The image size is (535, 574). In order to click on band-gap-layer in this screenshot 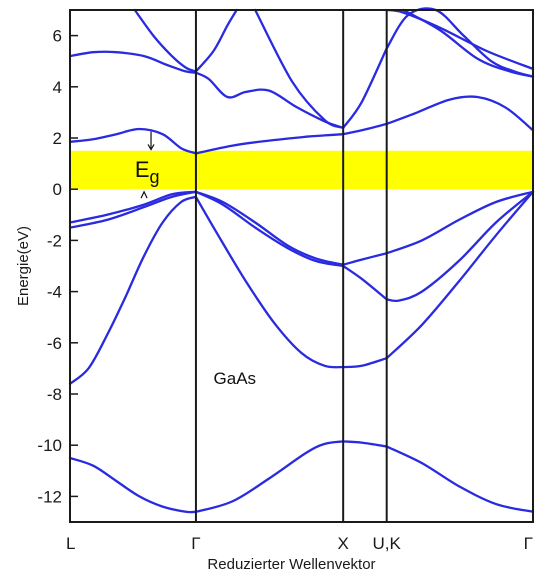, I will do `click(301, 170)`.